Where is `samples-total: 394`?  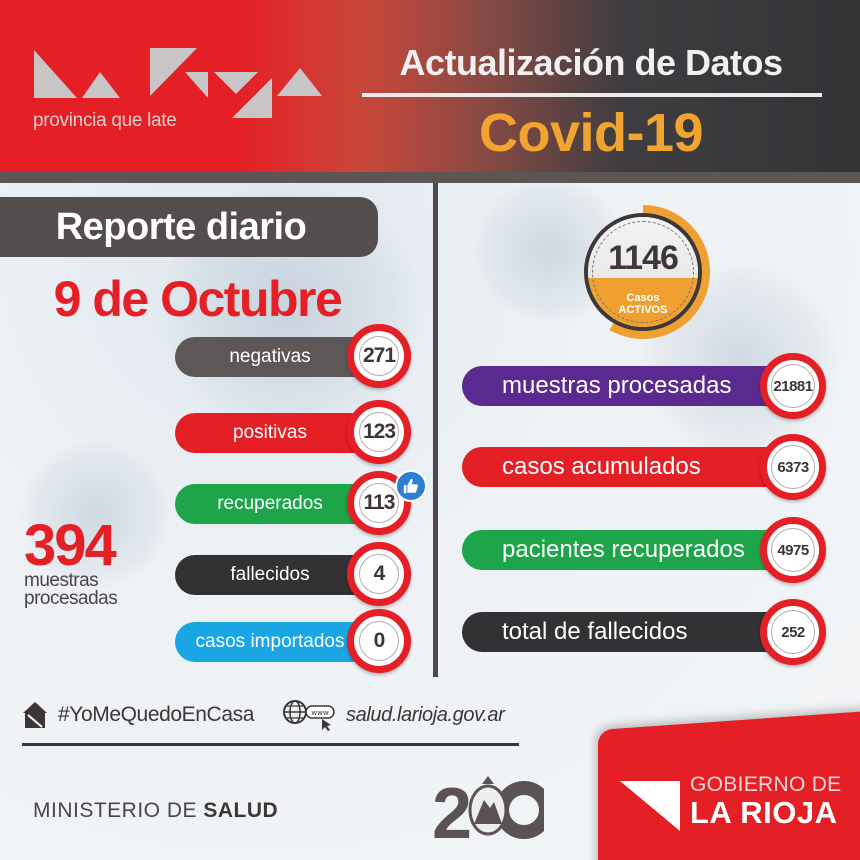 samples-total: 394 is located at coordinates (70, 545).